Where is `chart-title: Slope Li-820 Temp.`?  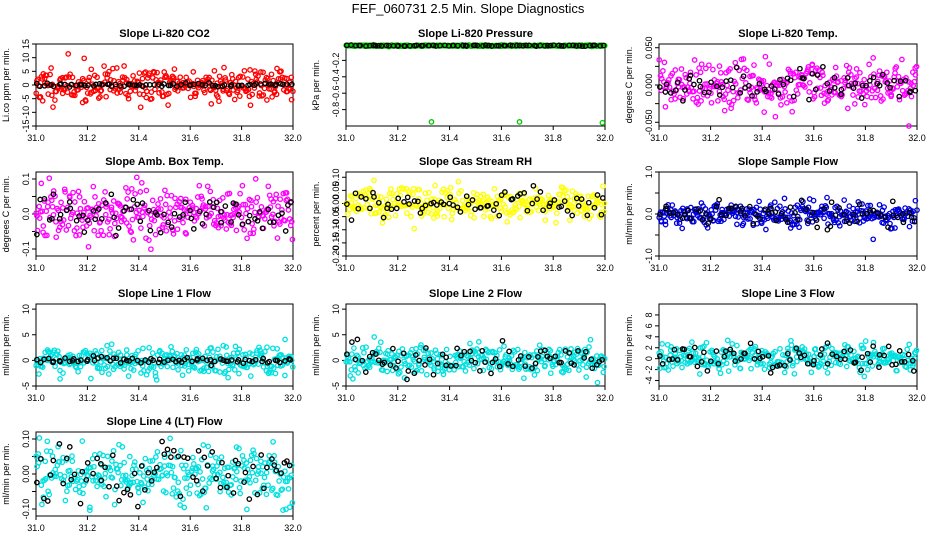
chart-title: Slope Li-820 Temp. is located at coordinates (787, 34).